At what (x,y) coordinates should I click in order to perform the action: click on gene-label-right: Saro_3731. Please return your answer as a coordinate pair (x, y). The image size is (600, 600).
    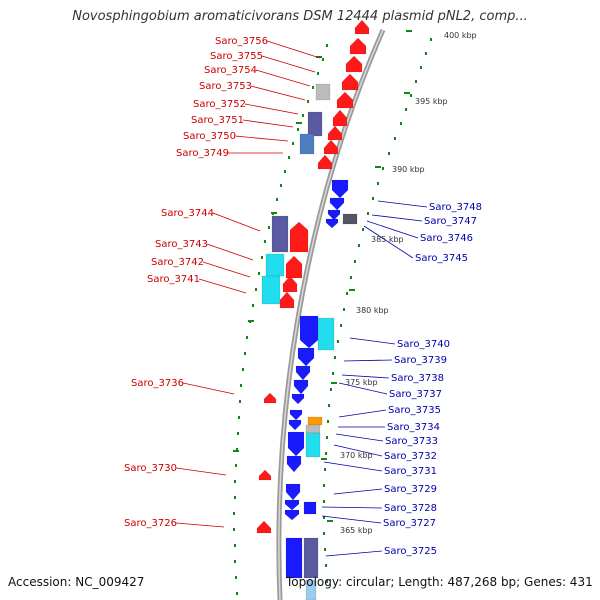
    Looking at the image, I should click on (410, 471).